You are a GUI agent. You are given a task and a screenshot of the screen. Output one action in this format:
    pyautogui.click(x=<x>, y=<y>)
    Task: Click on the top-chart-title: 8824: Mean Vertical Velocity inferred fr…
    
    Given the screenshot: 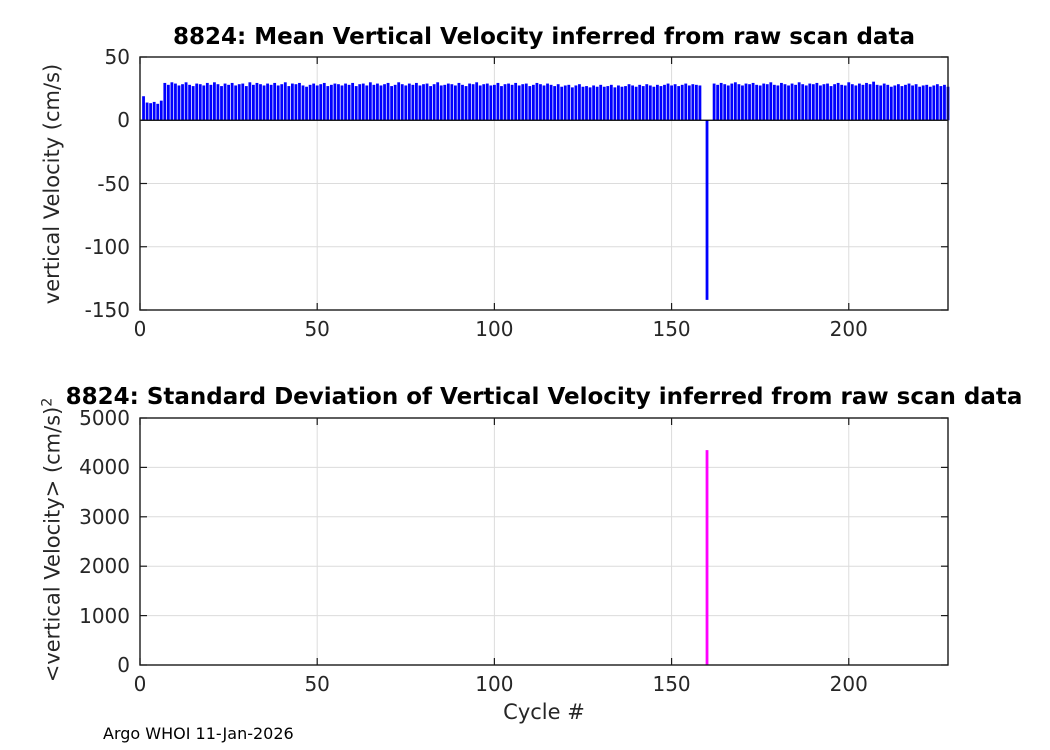 What is the action you would take?
    pyautogui.click(x=544, y=37)
    